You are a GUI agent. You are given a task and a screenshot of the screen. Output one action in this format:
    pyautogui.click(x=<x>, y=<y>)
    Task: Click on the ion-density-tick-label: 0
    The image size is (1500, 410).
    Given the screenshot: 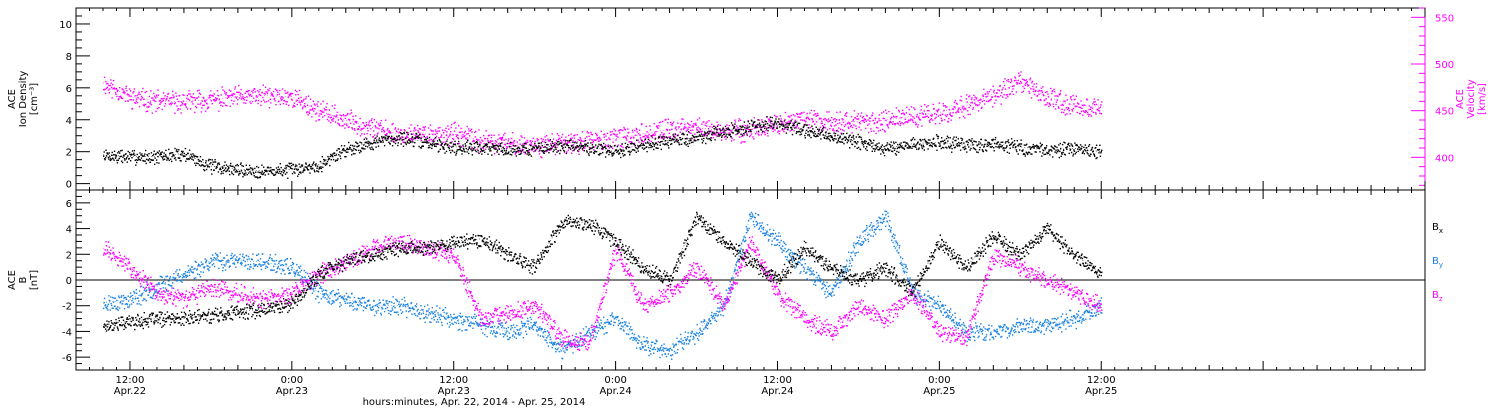 What is the action you would take?
    pyautogui.click(x=69, y=185)
    